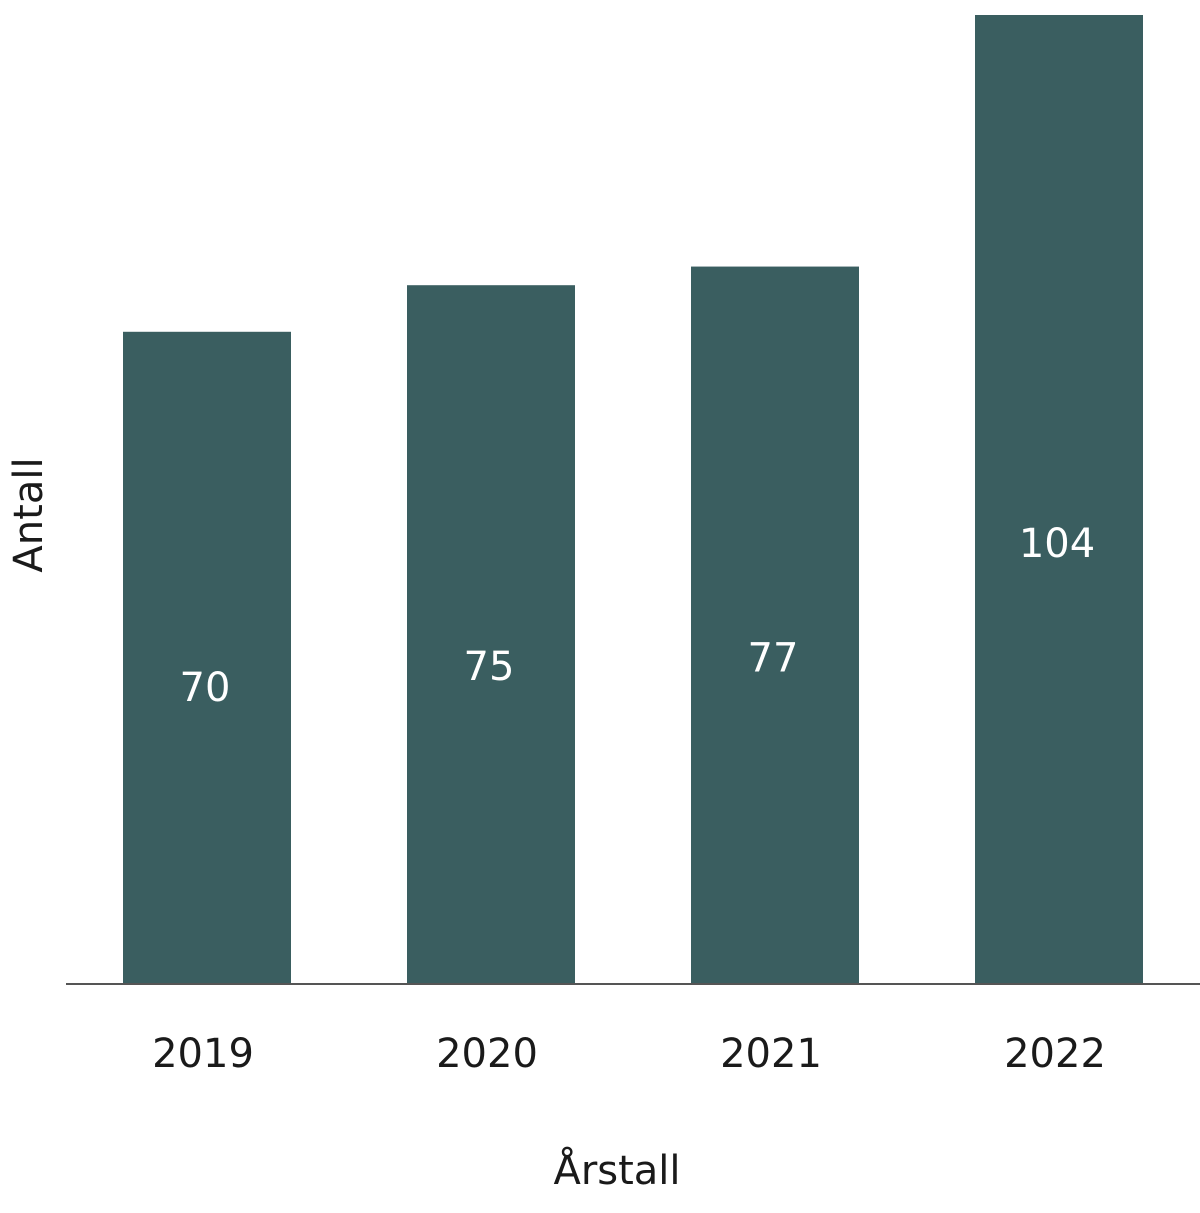 This screenshot has width=1200, height=1213. I want to click on data-label-2021: 77, so click(773, 659).